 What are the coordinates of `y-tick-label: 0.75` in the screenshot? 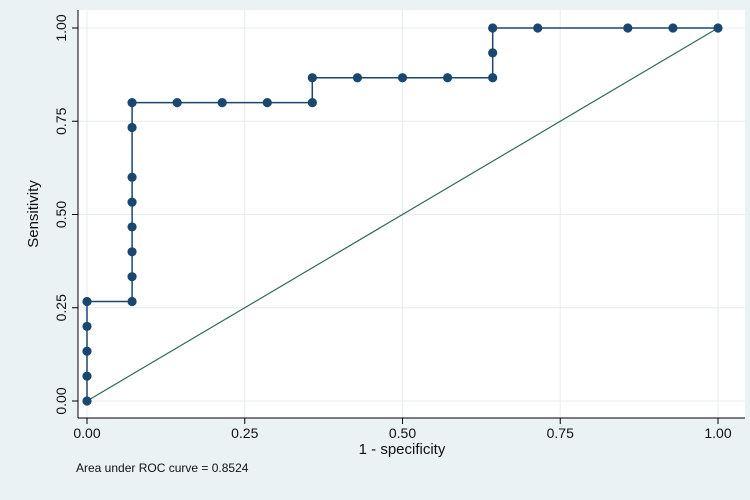 It's located at (61, 120).